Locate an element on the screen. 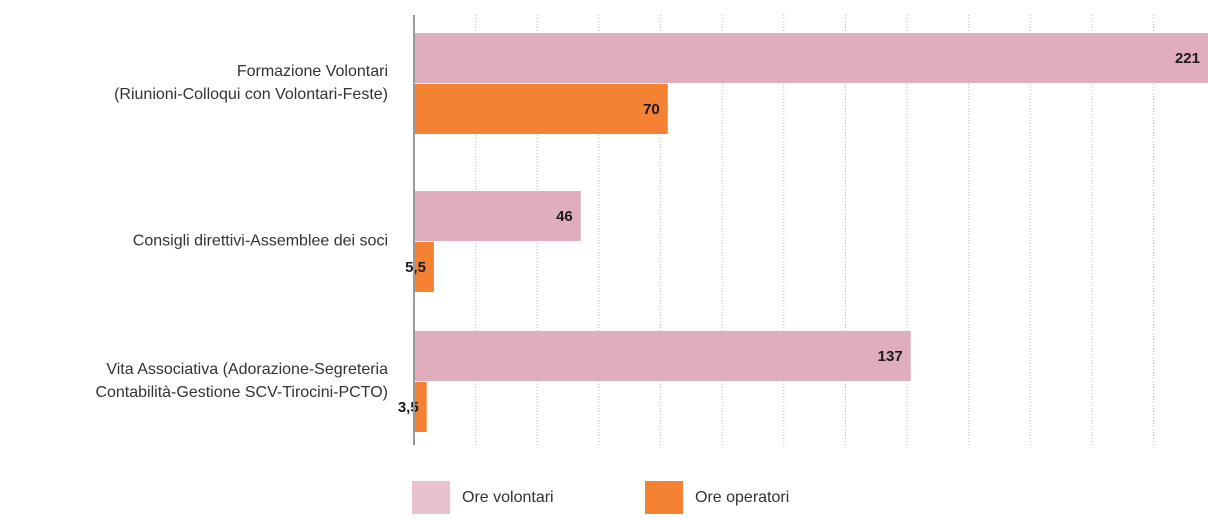 This screenshot has height=519, width=1208. value-label: 5,5 is located at coordinates (415, 267).